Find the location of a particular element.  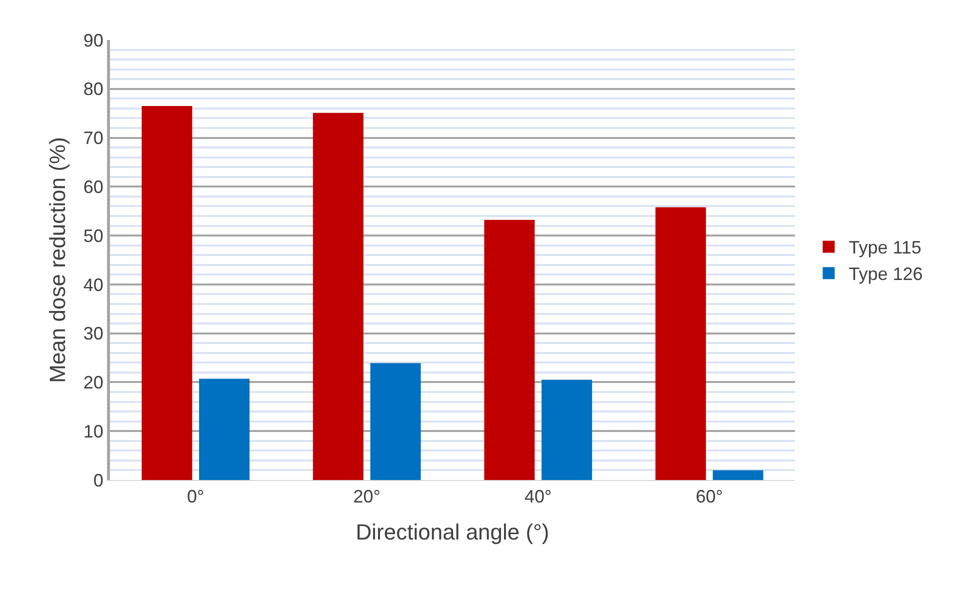

y-tick-label: 60 is located at coordinates (93, 186).